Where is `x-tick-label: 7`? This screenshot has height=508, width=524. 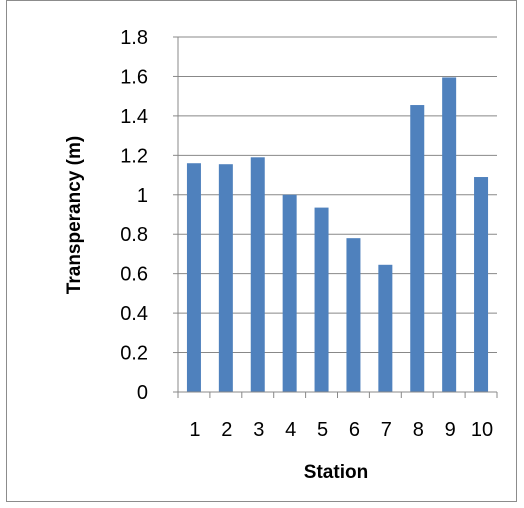 x-tick-label: 7 is located at coordinates (386, 430).